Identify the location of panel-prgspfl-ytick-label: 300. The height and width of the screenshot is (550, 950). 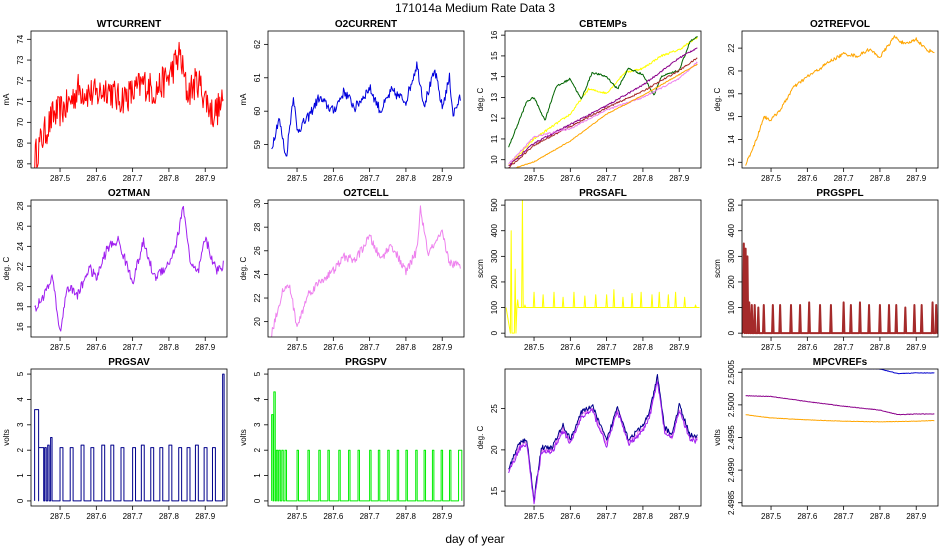
(731, 256).